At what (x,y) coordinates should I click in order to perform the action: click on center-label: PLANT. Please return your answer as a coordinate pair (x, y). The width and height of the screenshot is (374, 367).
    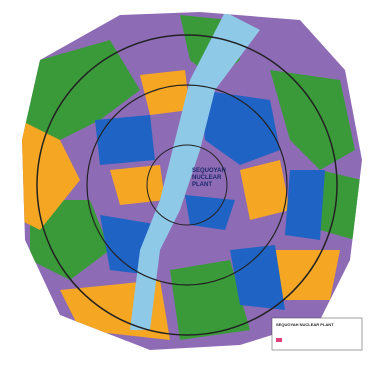
    Looking at the image, I should click on (202, 185).